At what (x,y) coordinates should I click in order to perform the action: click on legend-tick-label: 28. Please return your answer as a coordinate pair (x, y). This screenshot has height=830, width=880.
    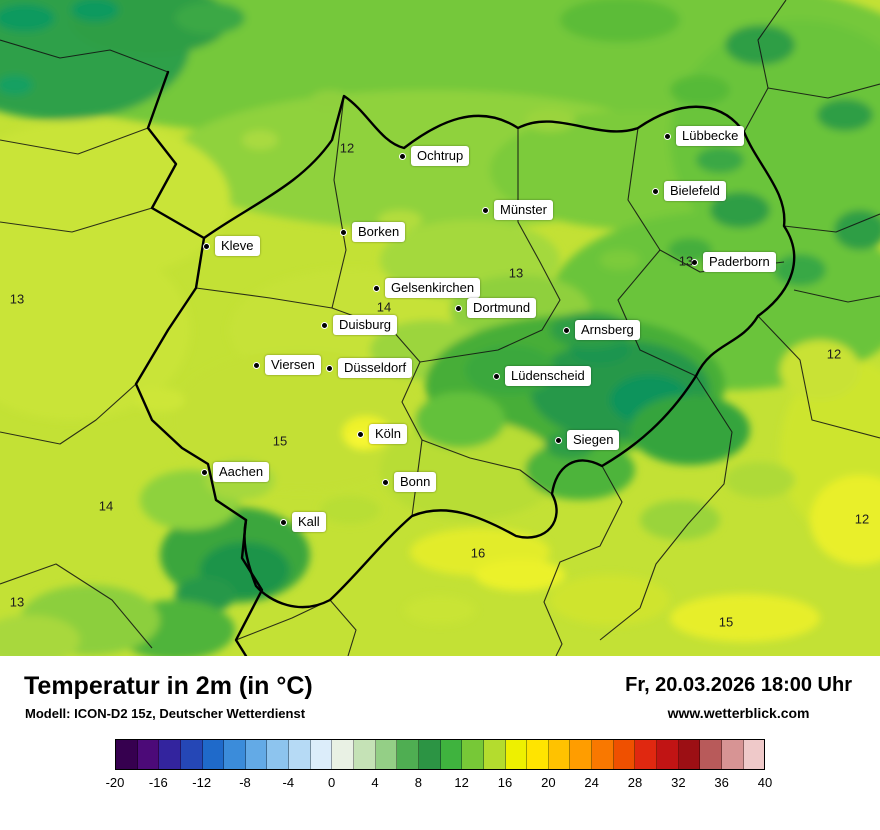
    Looking at the image, I should click on (635, 782).